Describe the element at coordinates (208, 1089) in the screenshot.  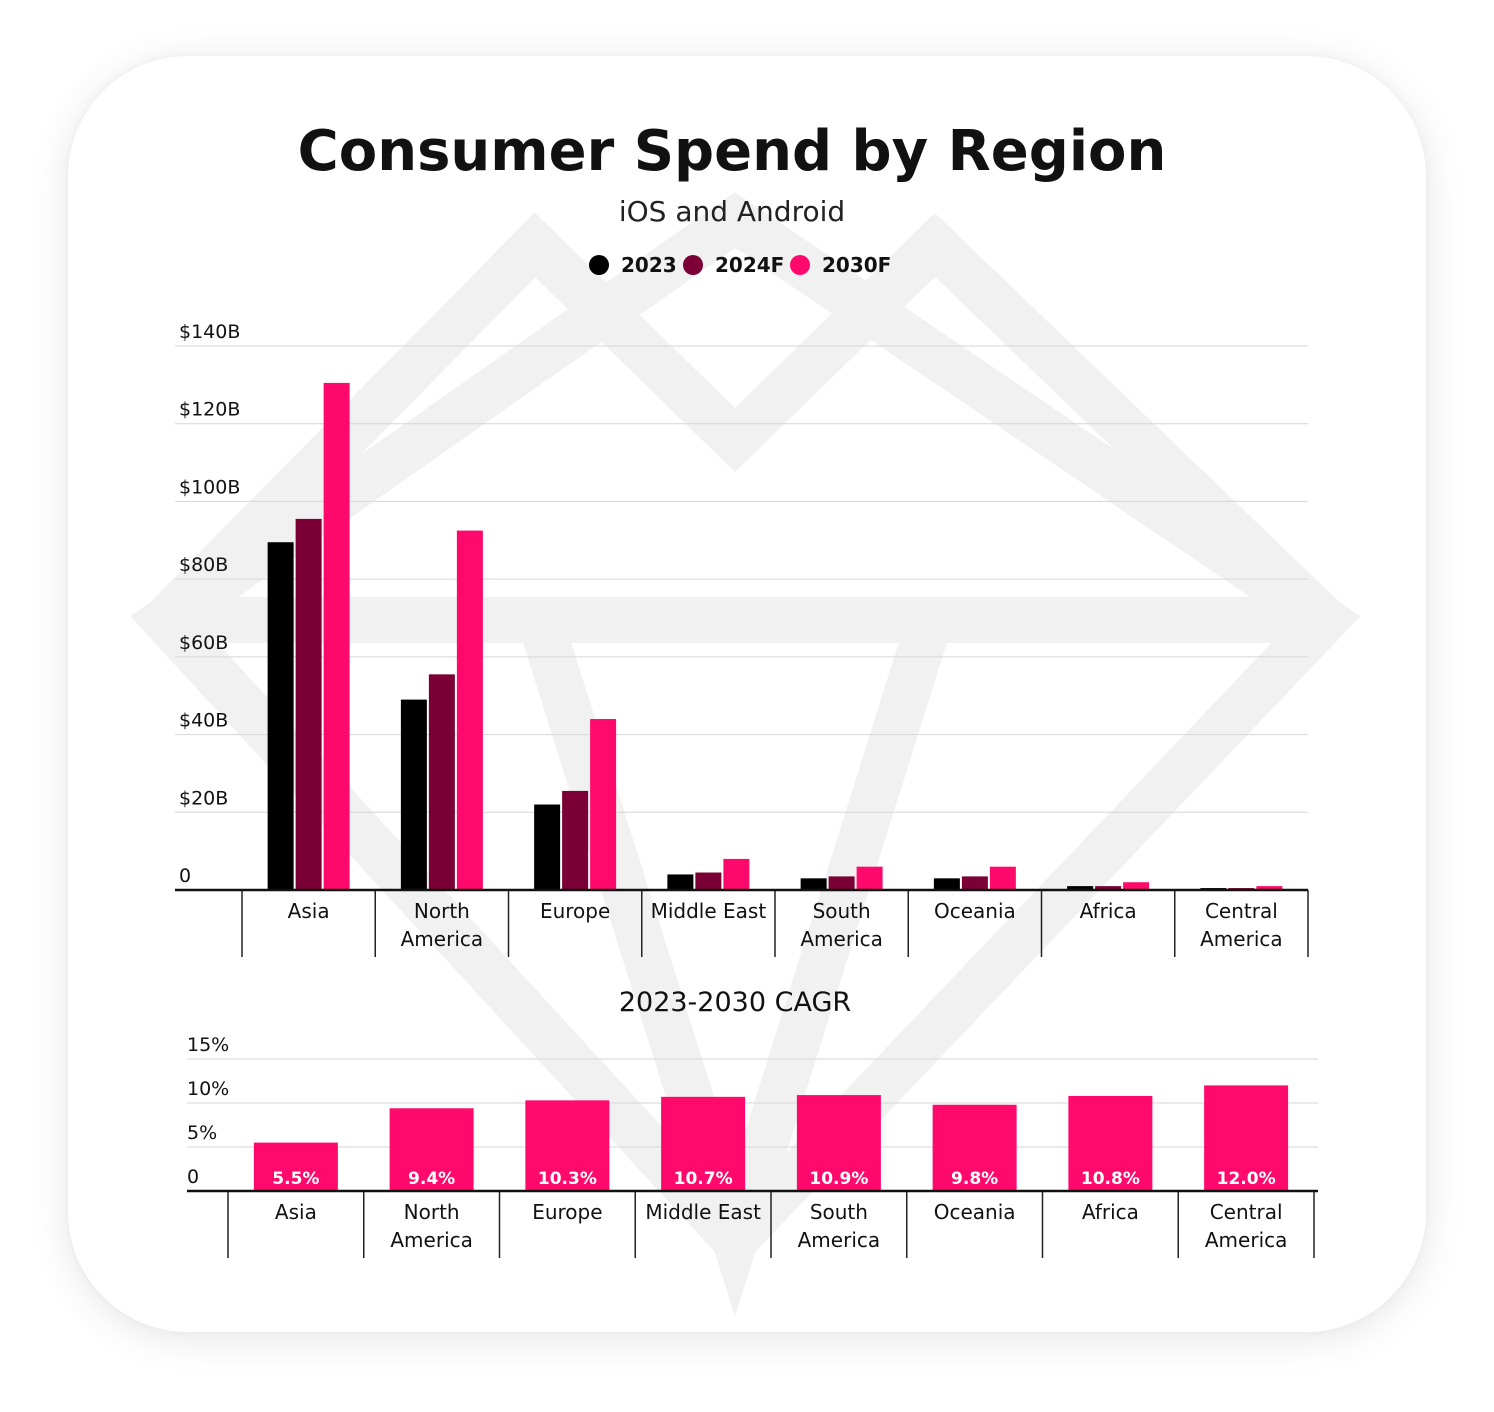
I see `y-tick-label: 10%` at that location.